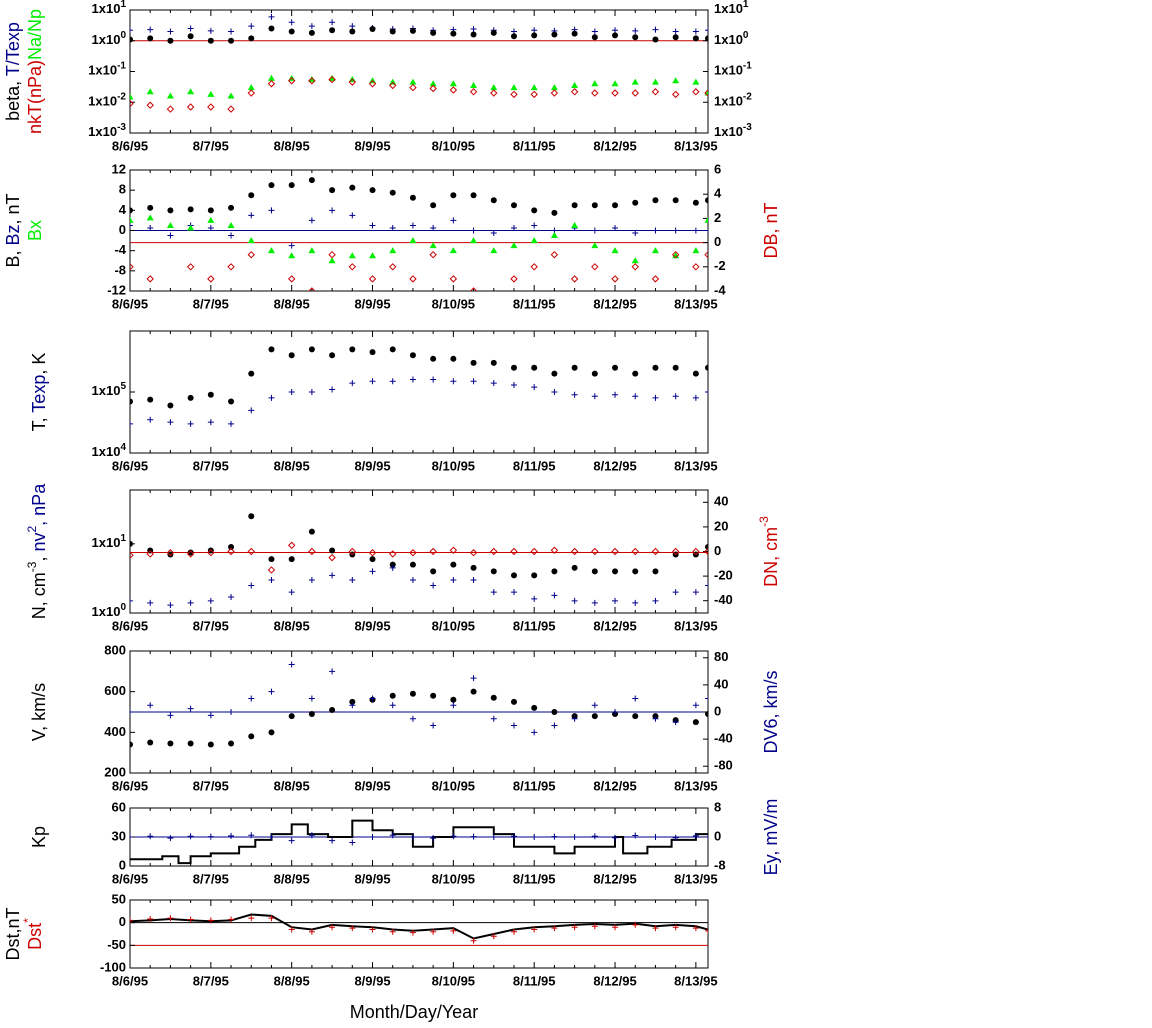  I want to click on y-axis-label: N, cm-3, nv2, nPa, so click(37, 551).